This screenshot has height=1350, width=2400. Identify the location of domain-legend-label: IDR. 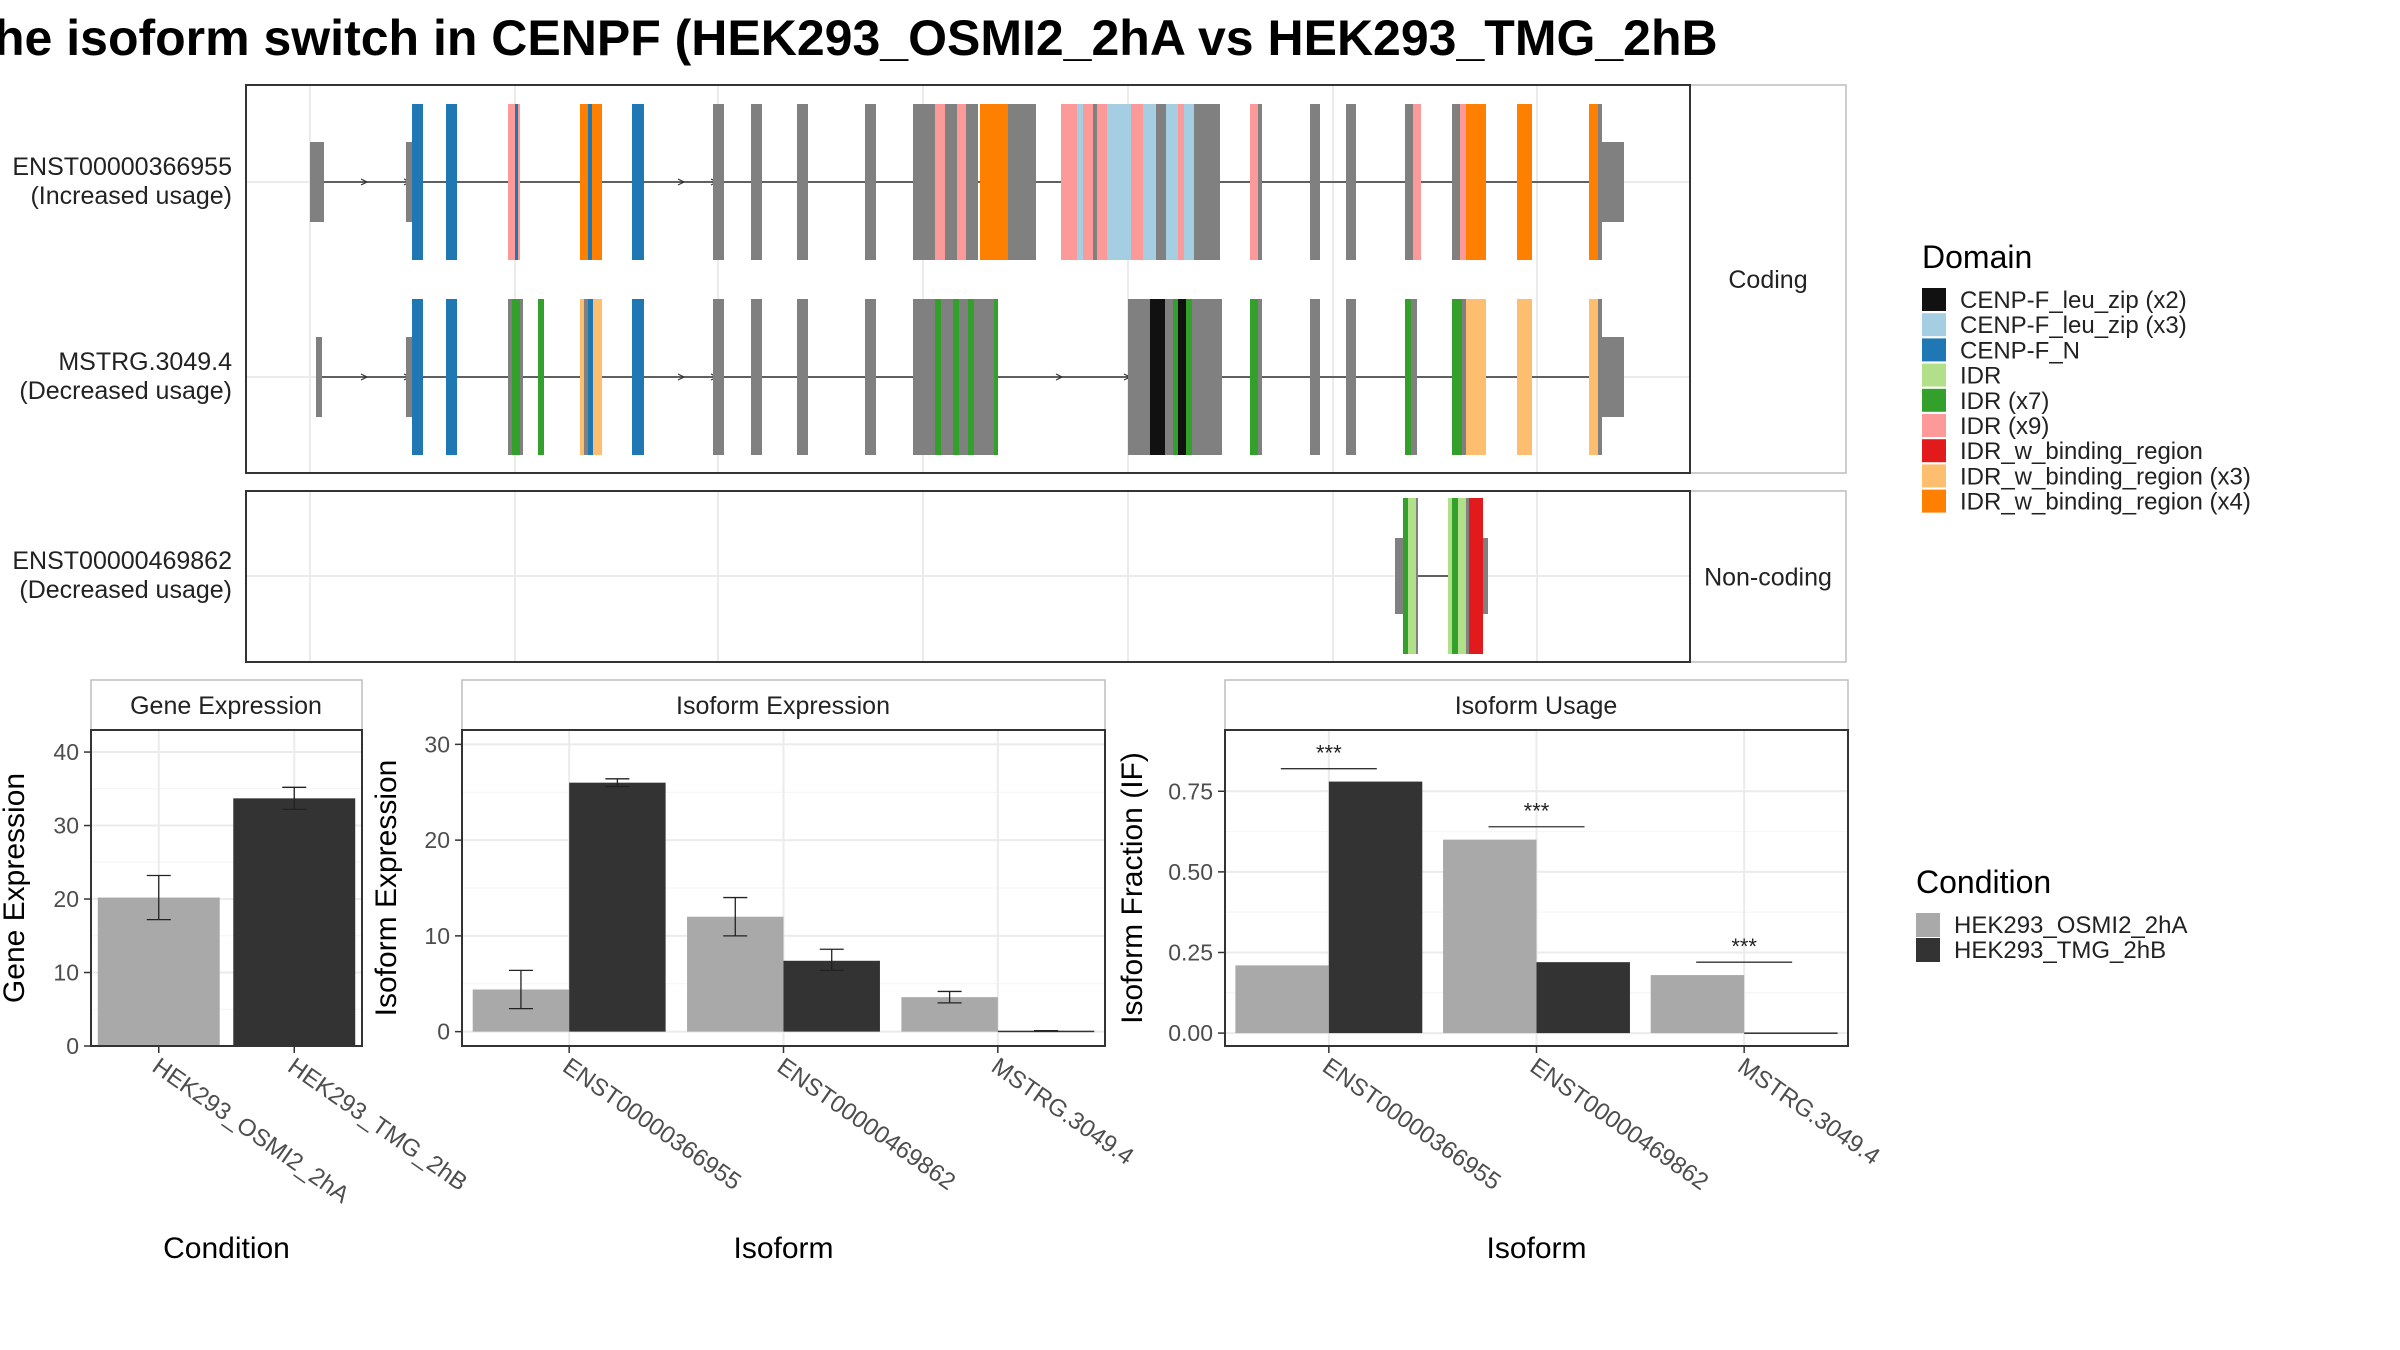
(1980, 376).